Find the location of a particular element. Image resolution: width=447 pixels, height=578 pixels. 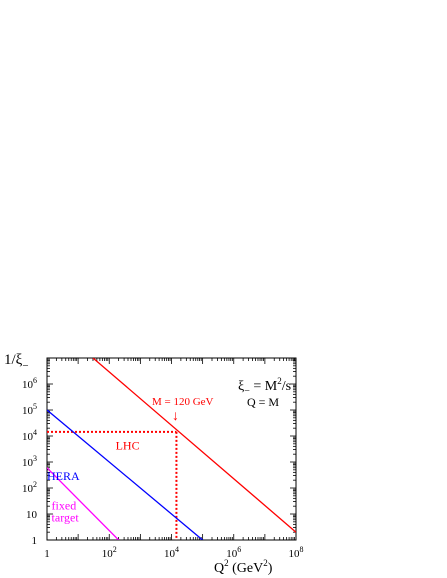

x-tick-label: 10⁶ is located at coordinates (233, 552).